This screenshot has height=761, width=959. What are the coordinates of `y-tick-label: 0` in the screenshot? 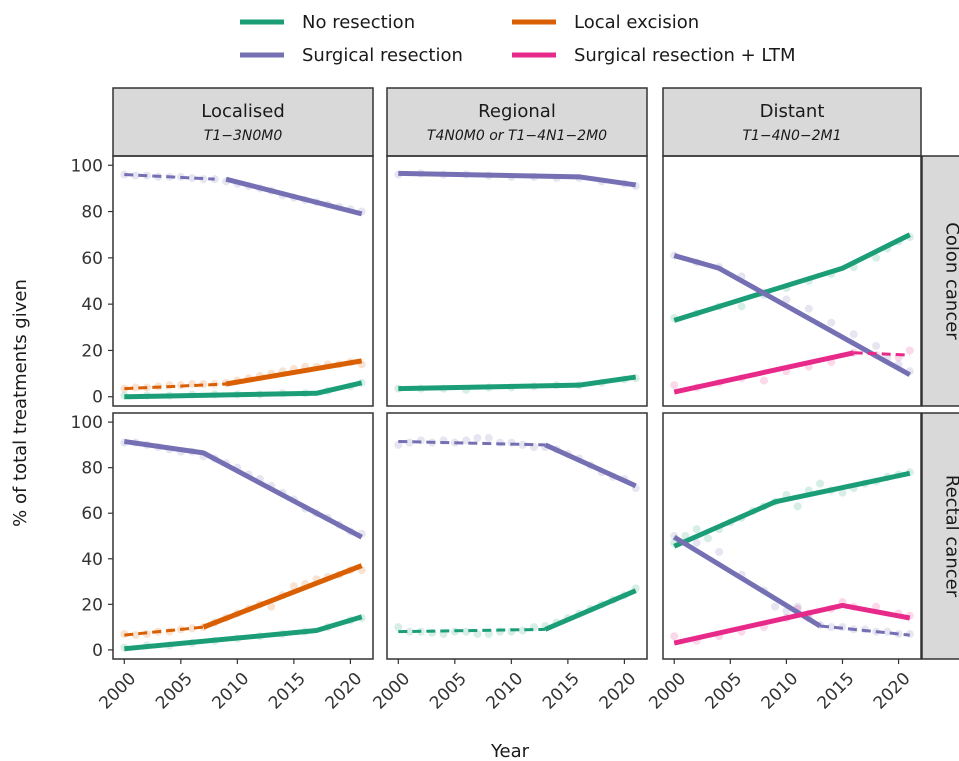 It's located at (97, 398).